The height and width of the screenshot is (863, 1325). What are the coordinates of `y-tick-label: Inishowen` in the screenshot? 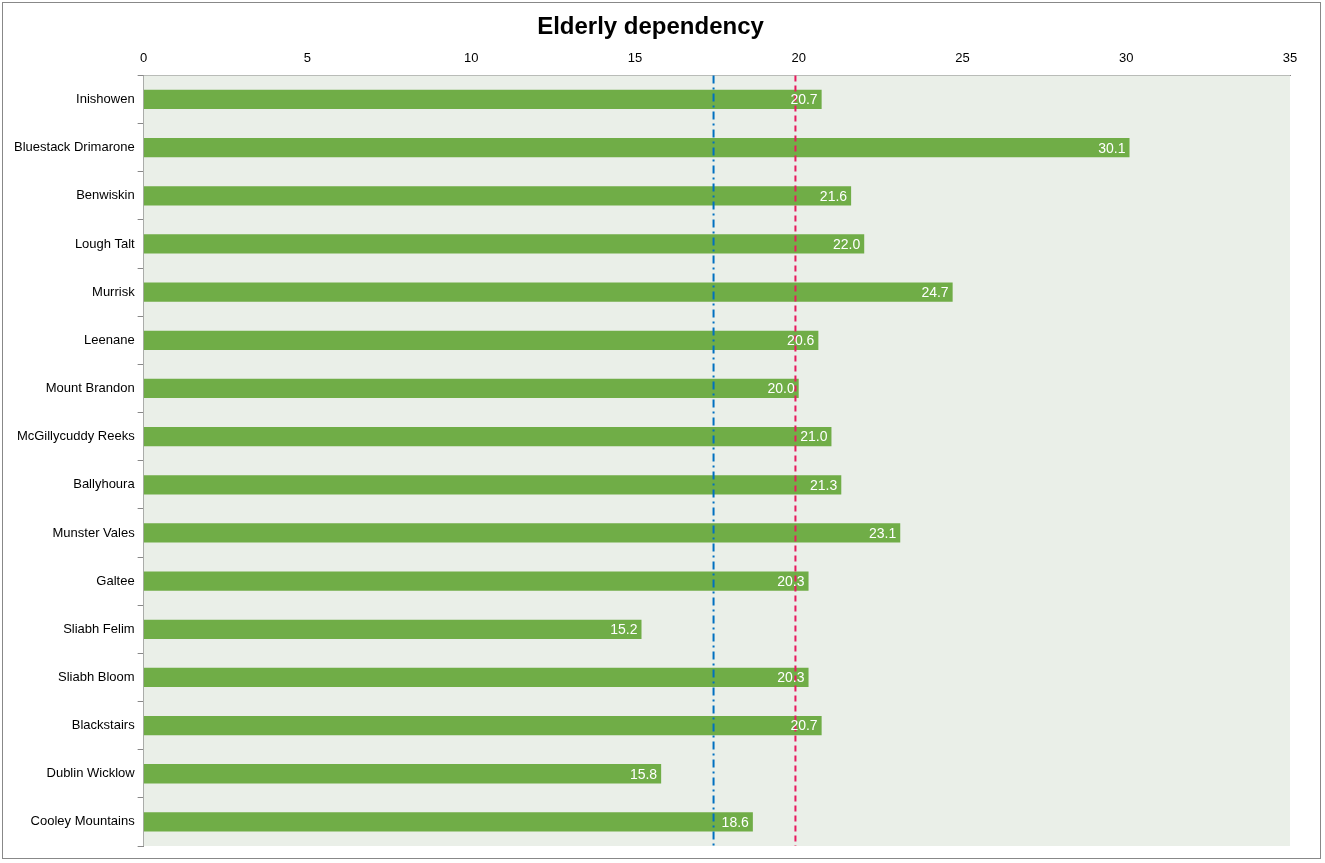 It's located at (105, 99).